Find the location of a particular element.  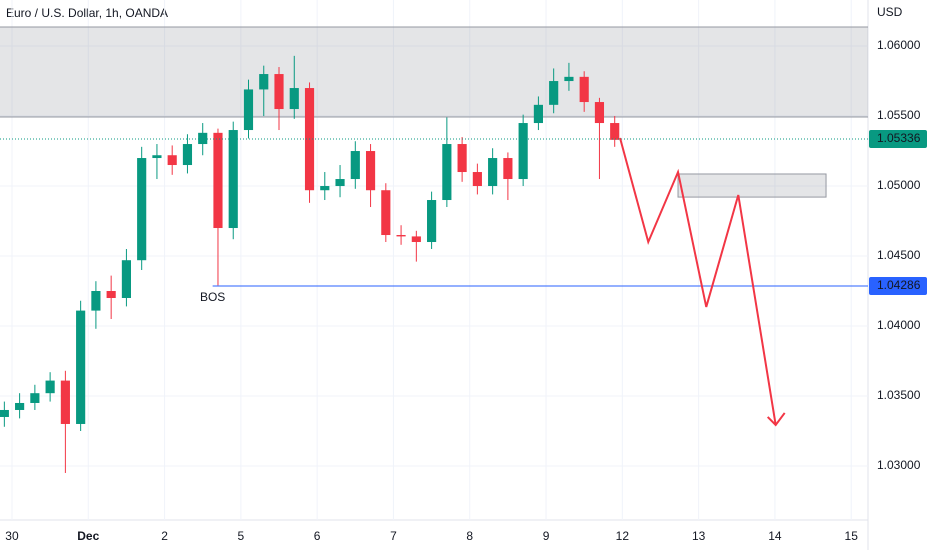

zone is located at coordinates (752, 185).